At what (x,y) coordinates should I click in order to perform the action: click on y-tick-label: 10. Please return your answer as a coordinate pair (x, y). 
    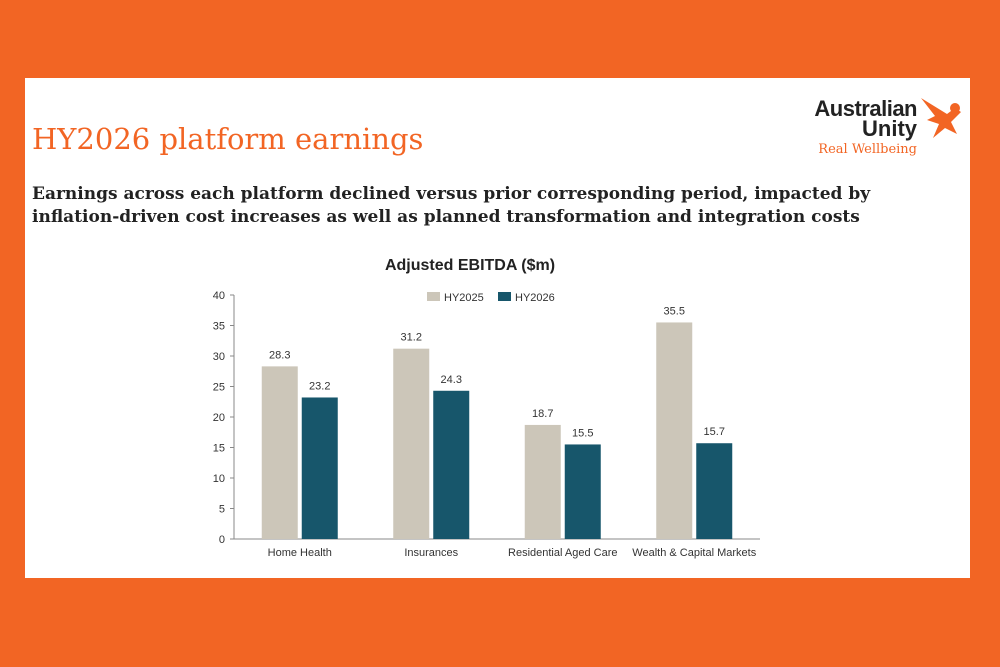
    Looking at the image, I should click on (219, 479).